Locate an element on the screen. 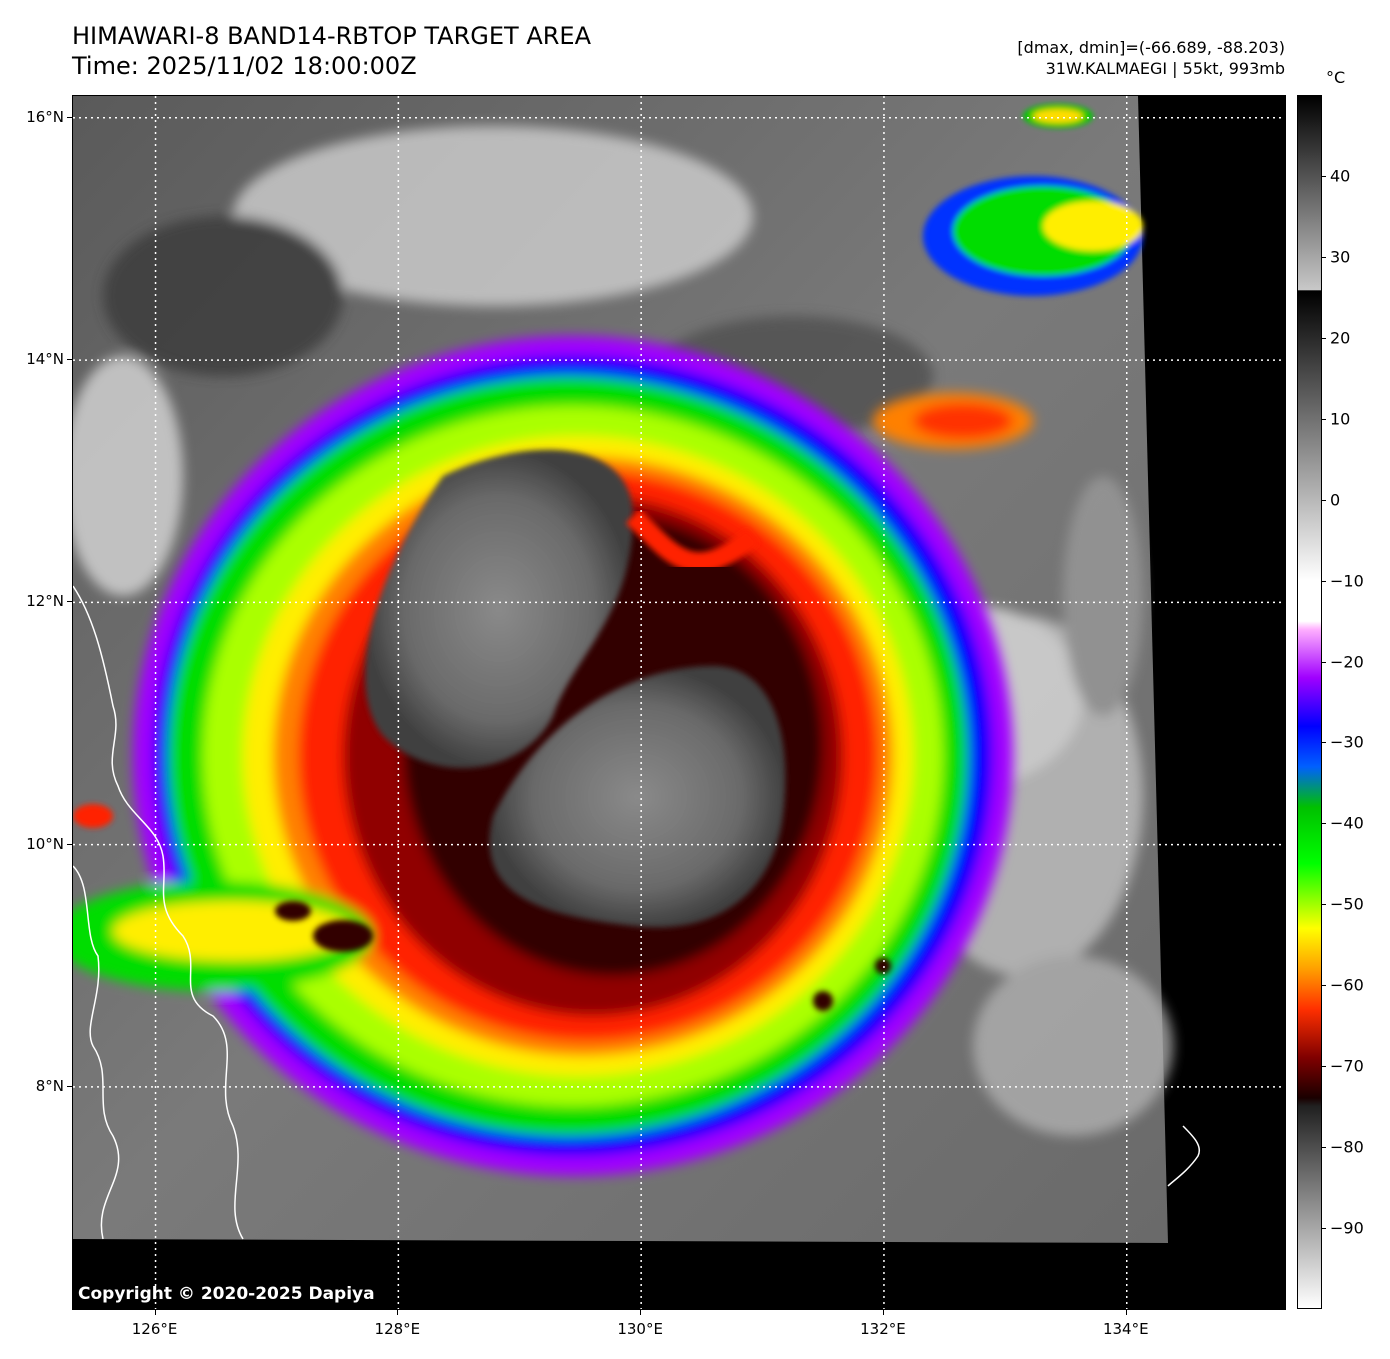 This screenshot has height=1359, width=1390. chart-title: HIMAWARI-8 BAND14-RBTOP TARGET AREA is located at coordinates (332, 36).